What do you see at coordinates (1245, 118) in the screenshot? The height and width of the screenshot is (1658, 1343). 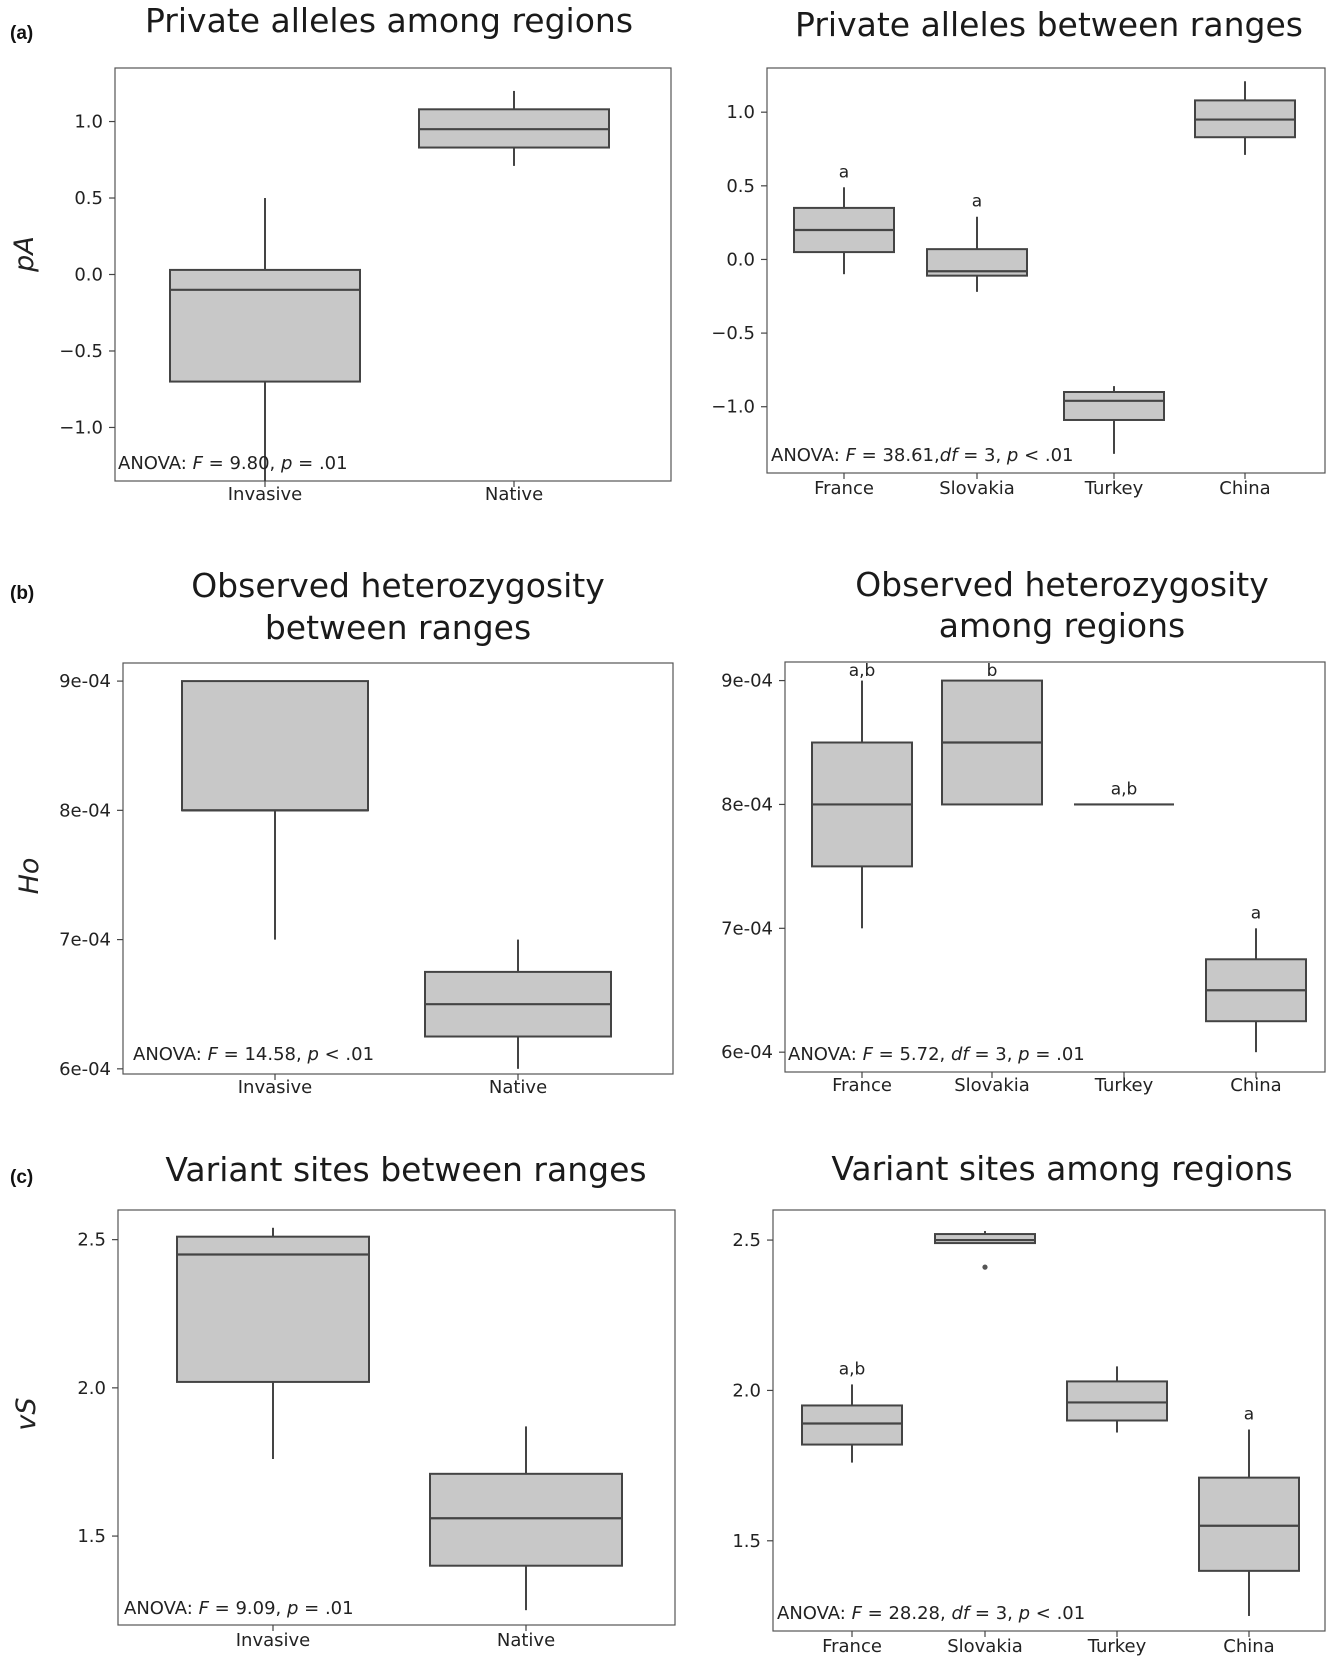 I see `box-china` at bounding box center [1245, 118].